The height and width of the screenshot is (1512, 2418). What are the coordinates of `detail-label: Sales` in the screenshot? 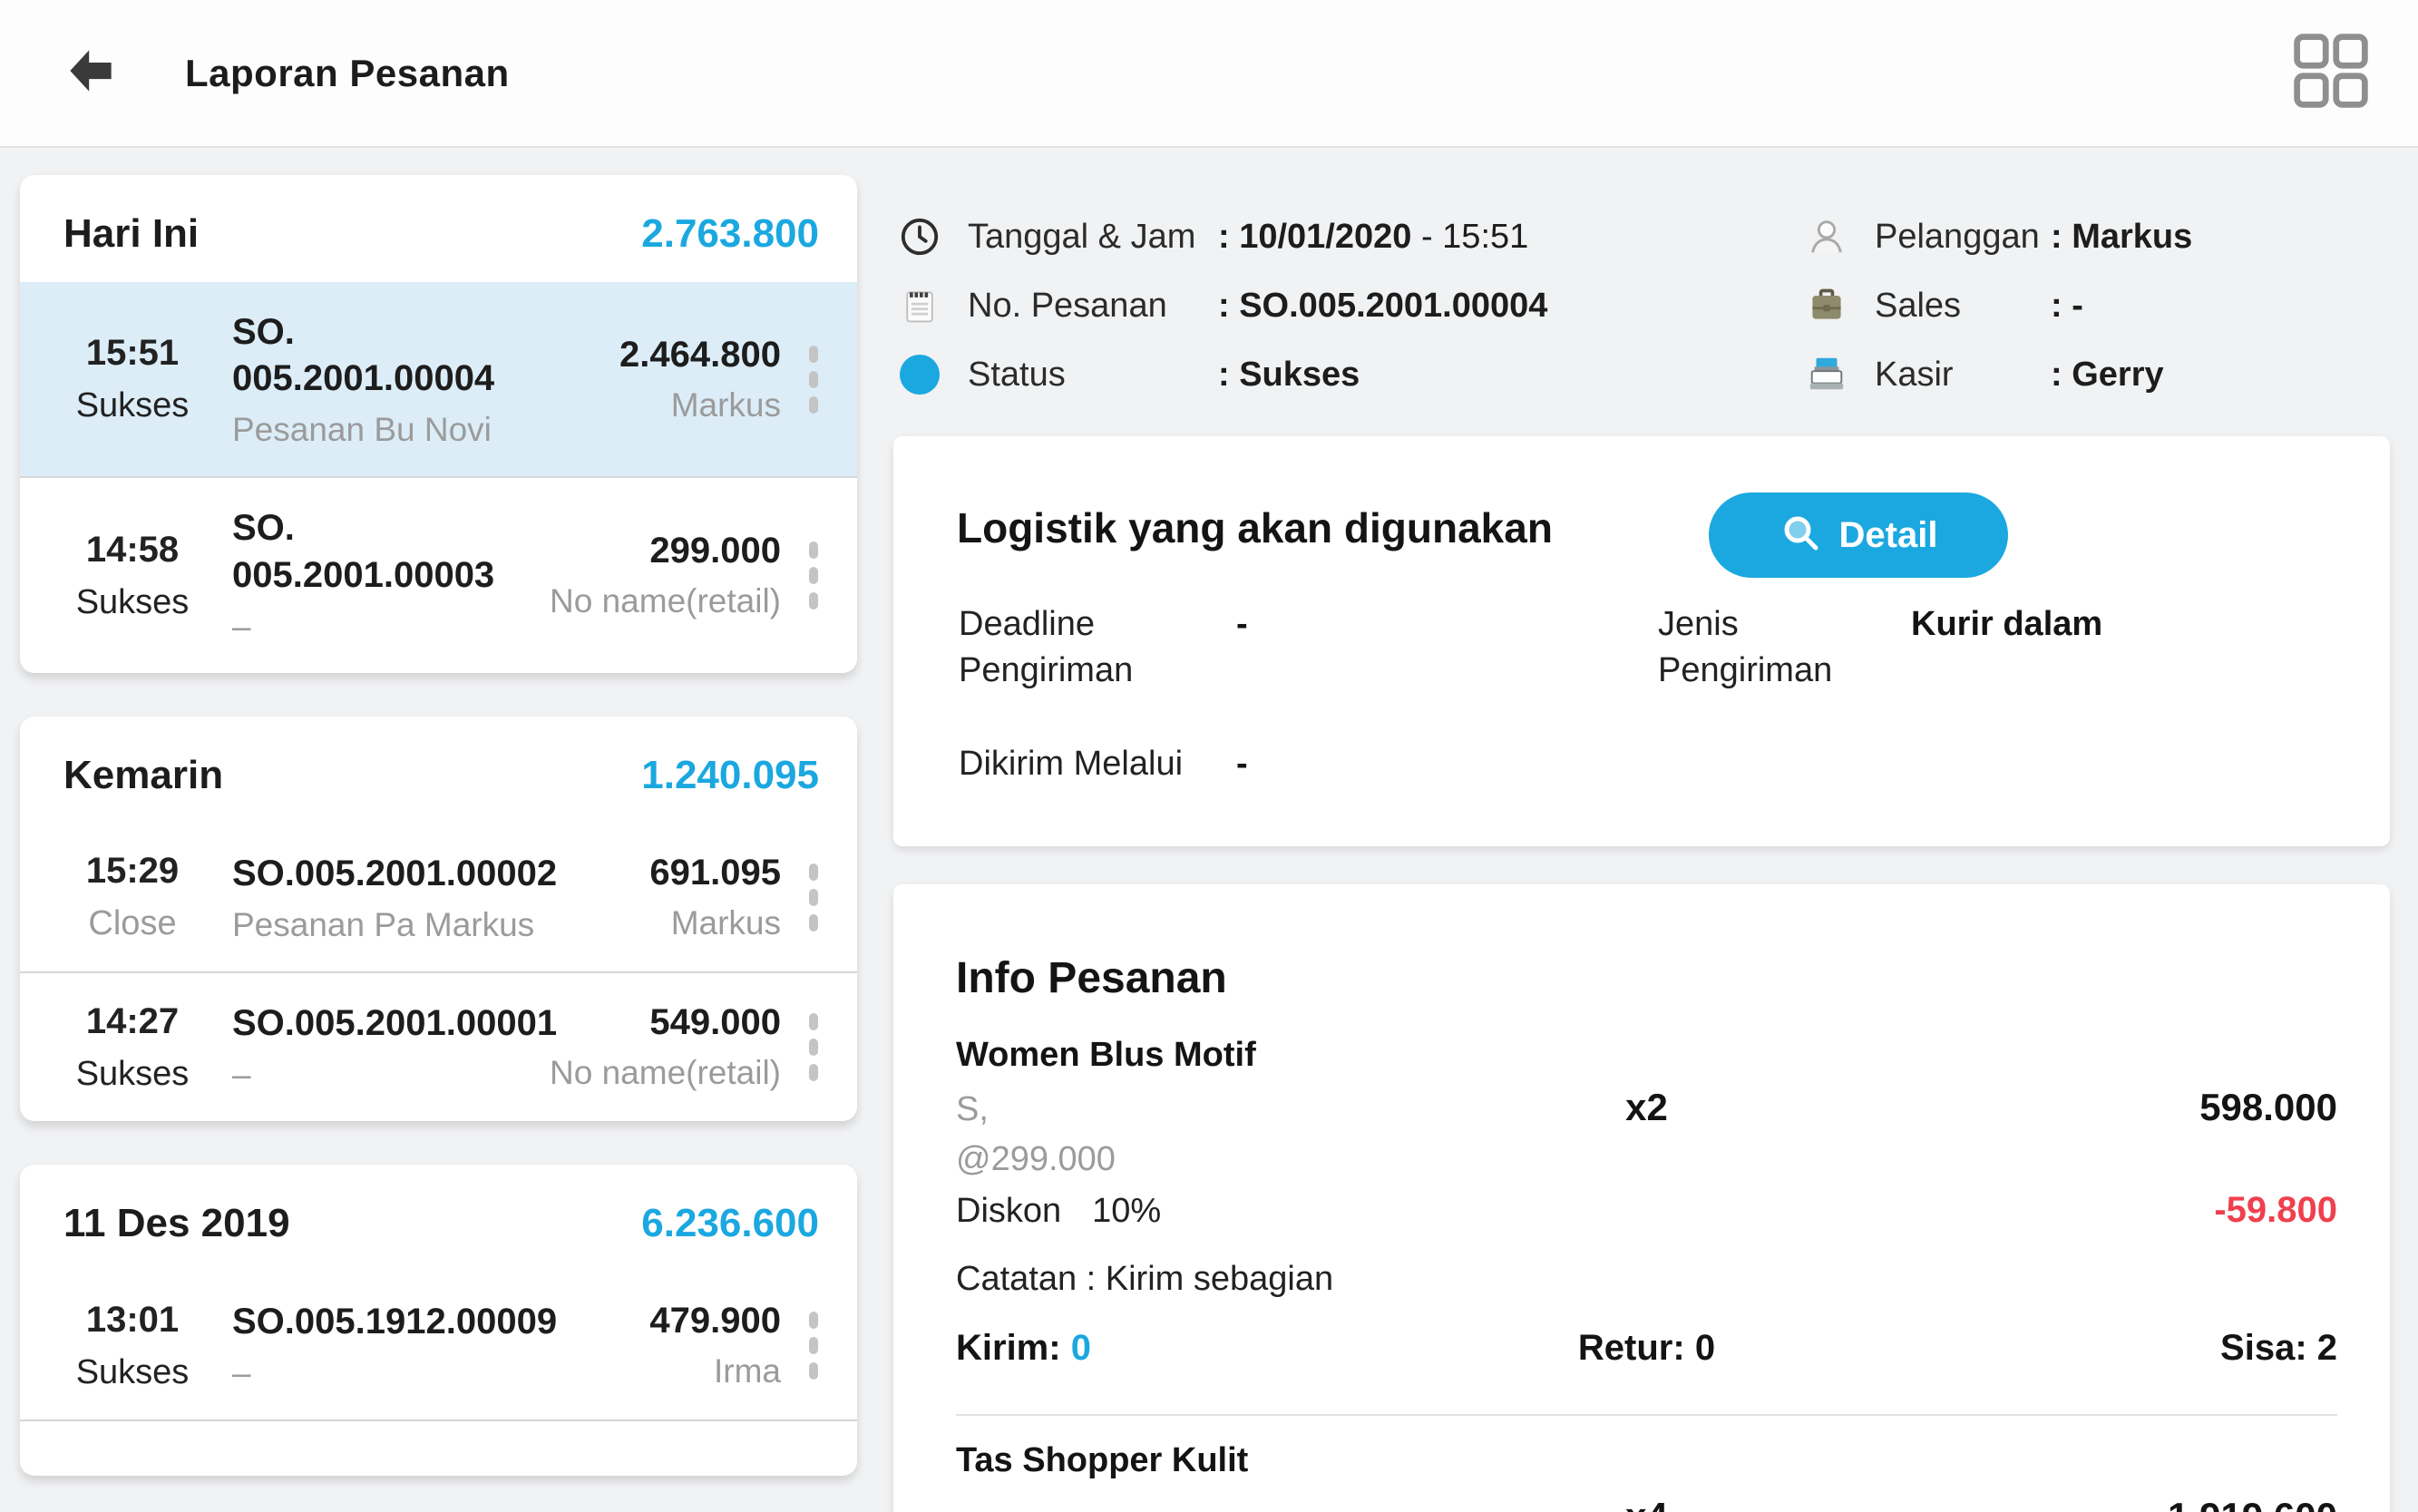 It's located at (1918, 305).